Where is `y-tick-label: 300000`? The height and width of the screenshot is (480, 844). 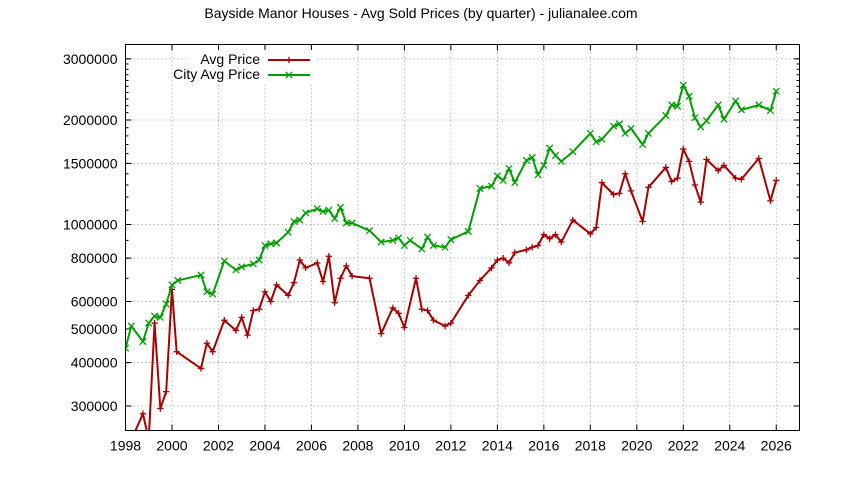
y-tick-label: 300000 is located at coordinates (94, 406).